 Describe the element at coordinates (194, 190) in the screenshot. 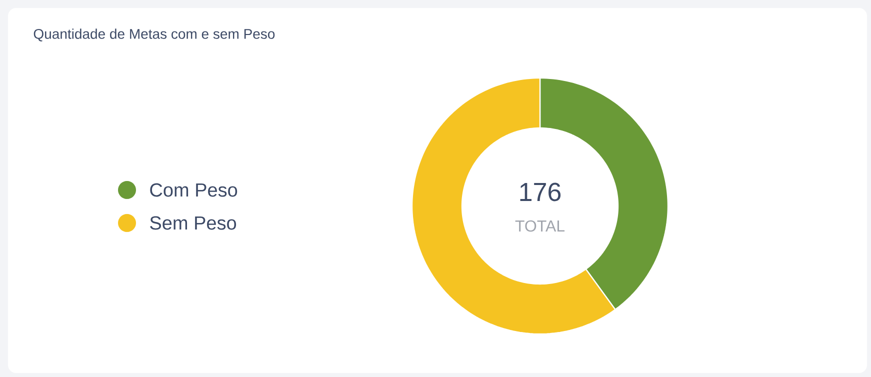

I see `legend-label: Com Peso` at that location.